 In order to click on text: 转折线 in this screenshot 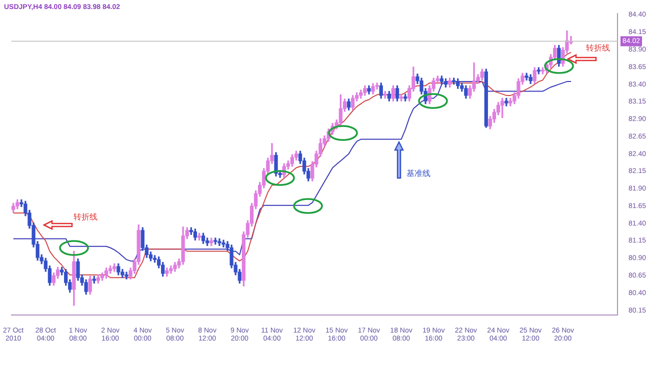, I will do `click(598, 48)`.